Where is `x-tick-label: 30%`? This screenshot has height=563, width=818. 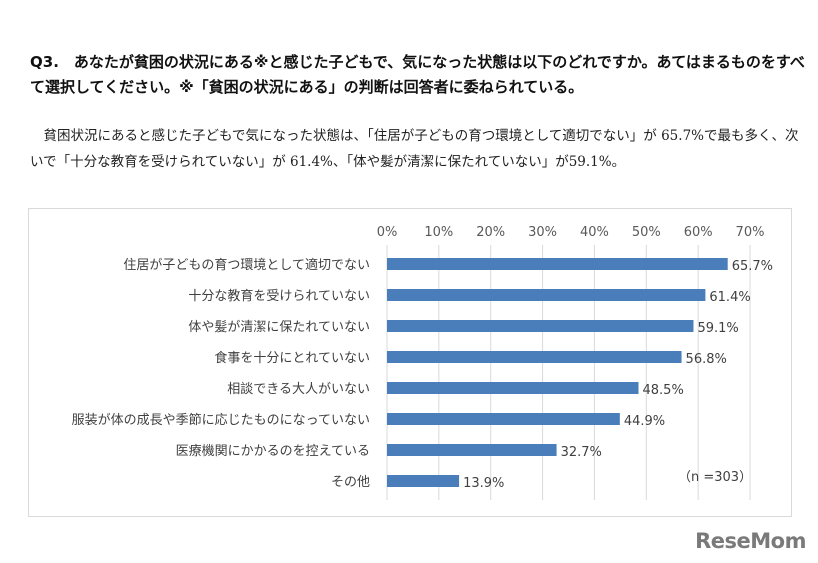
x-tick-label: 30% is located at coordinates (542, 232).